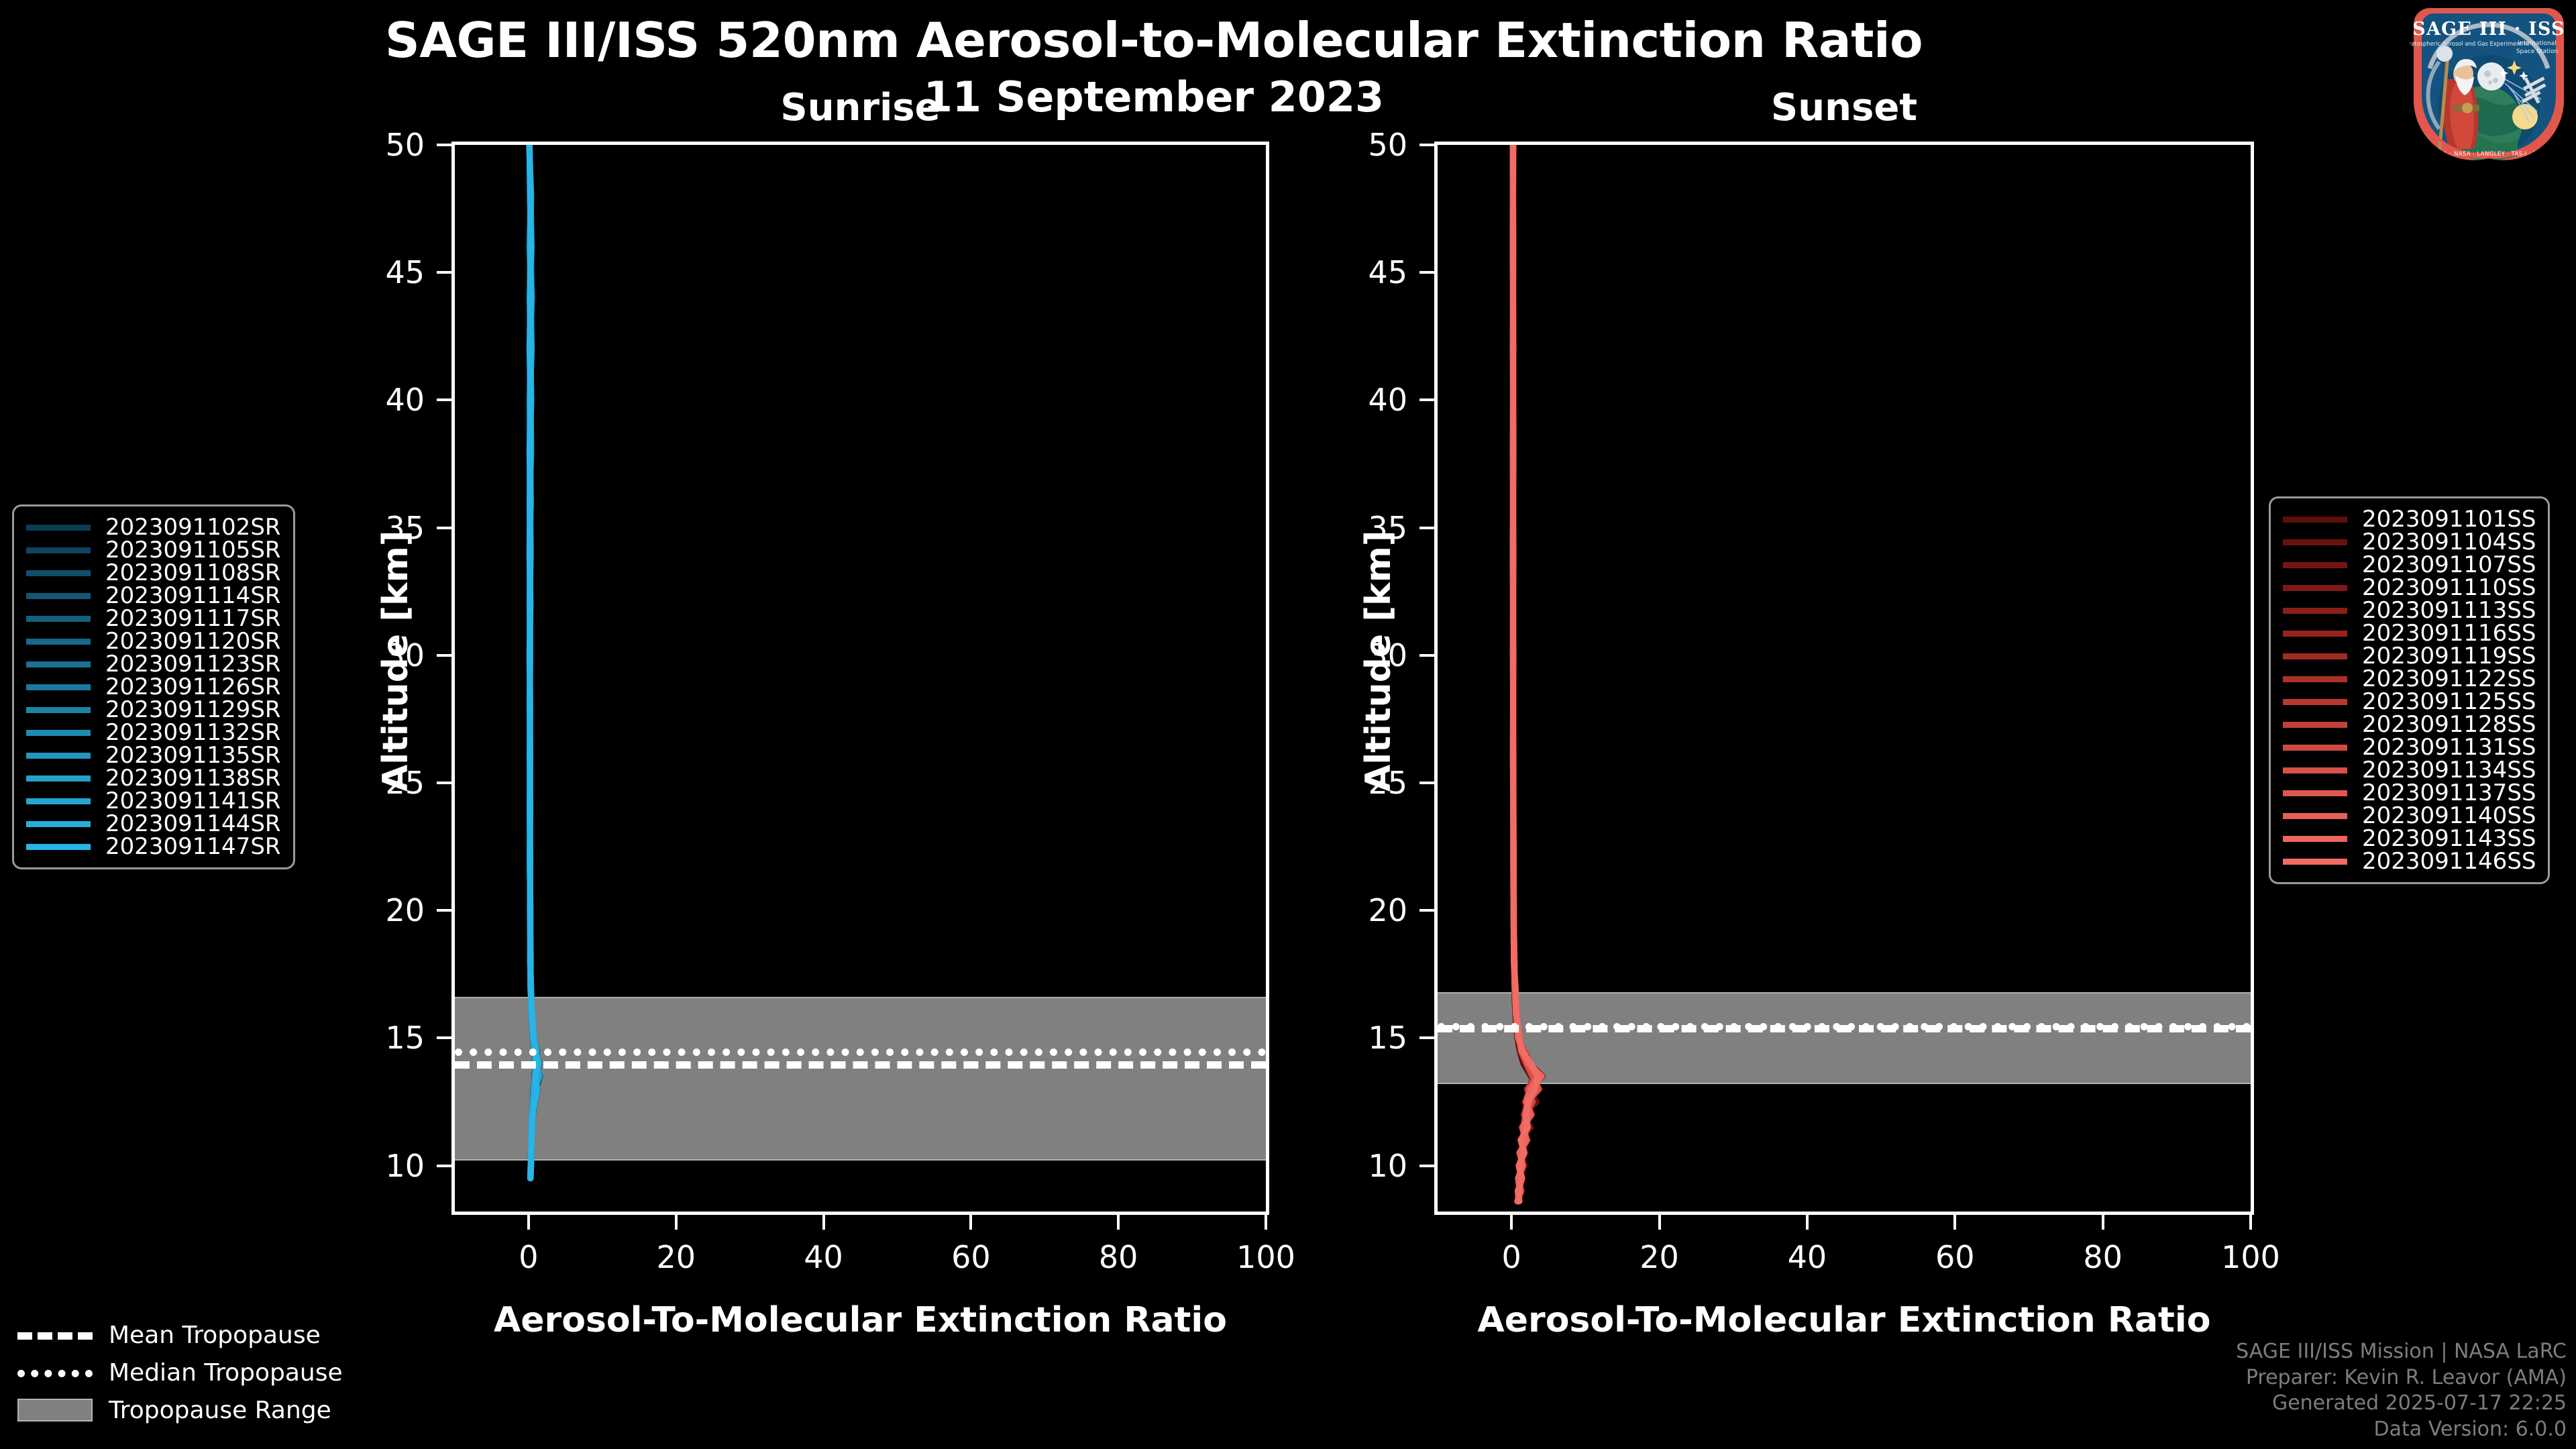 This screenshot has height=1449, width=2576. I want to click on legend-item: 2023091108SR, so click(153, 572).